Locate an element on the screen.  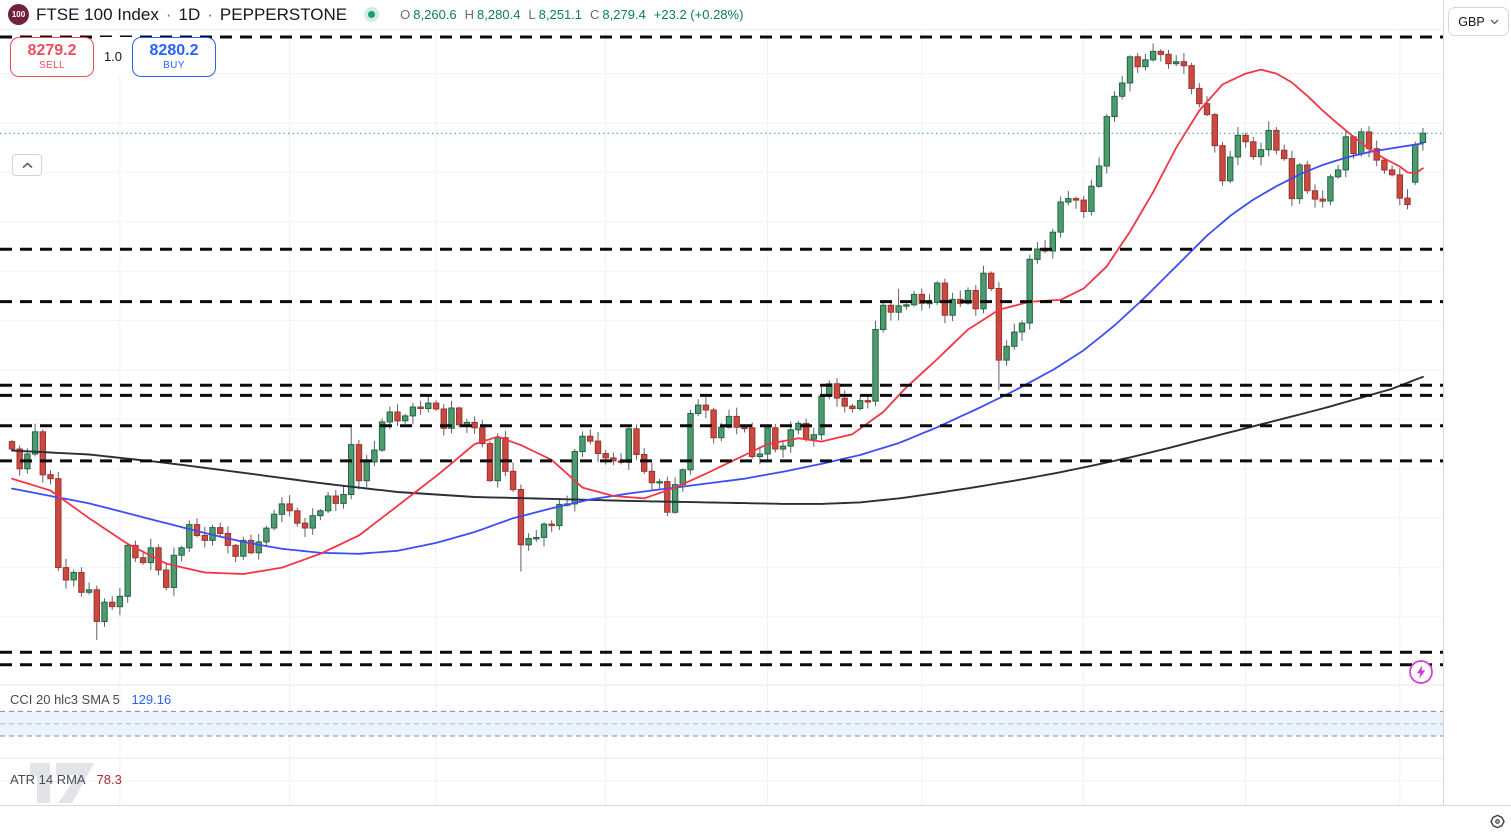
sell-button: 8279.2 SELL is located at coordinates (52, 57).